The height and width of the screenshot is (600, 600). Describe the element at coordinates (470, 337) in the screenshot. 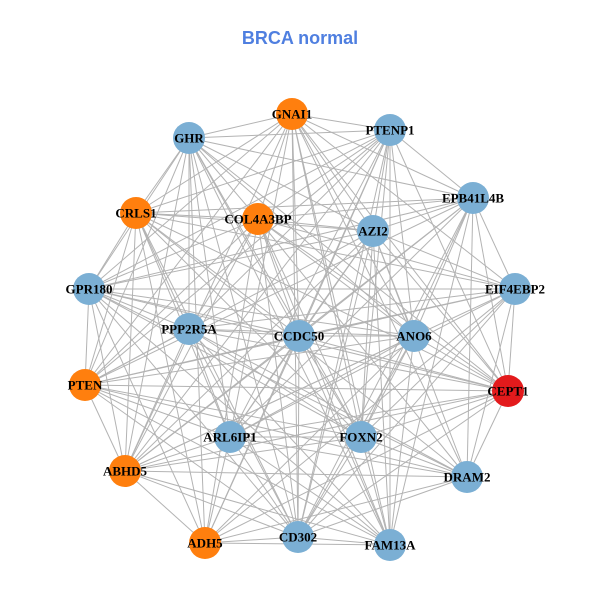

I see `edge-EPB41L4B-DRAM2` at that location.